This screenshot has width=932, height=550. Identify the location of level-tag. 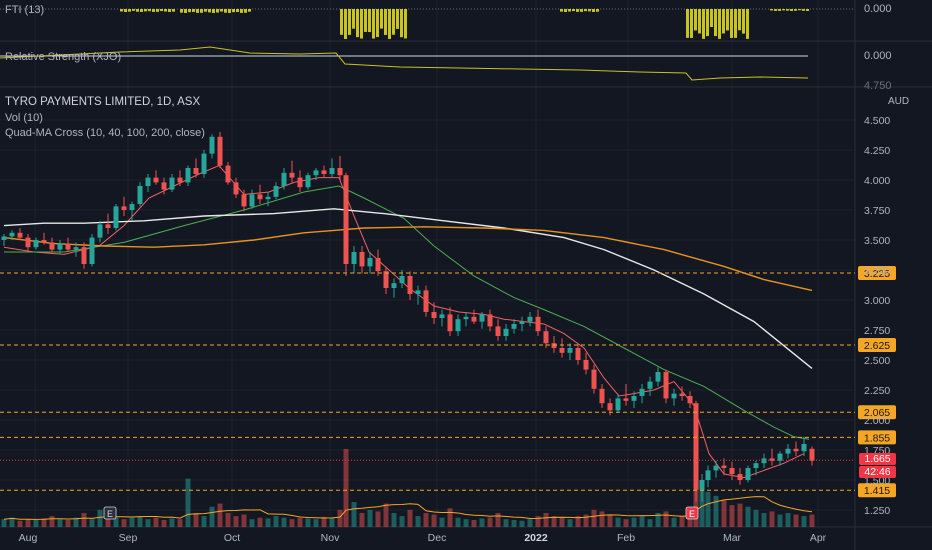
(877, 437).